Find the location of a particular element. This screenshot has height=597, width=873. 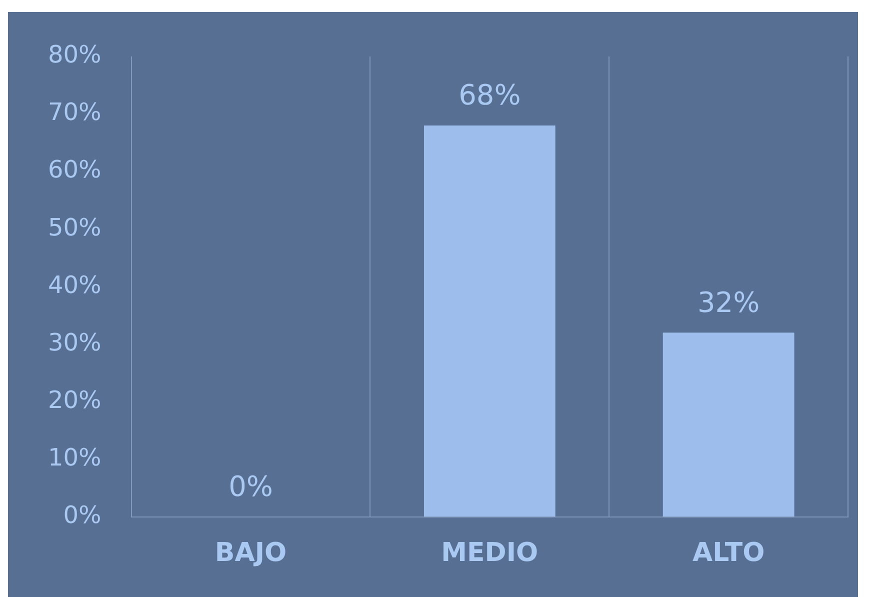

y-tick-label: 30% is located at coordinates (75, 342).